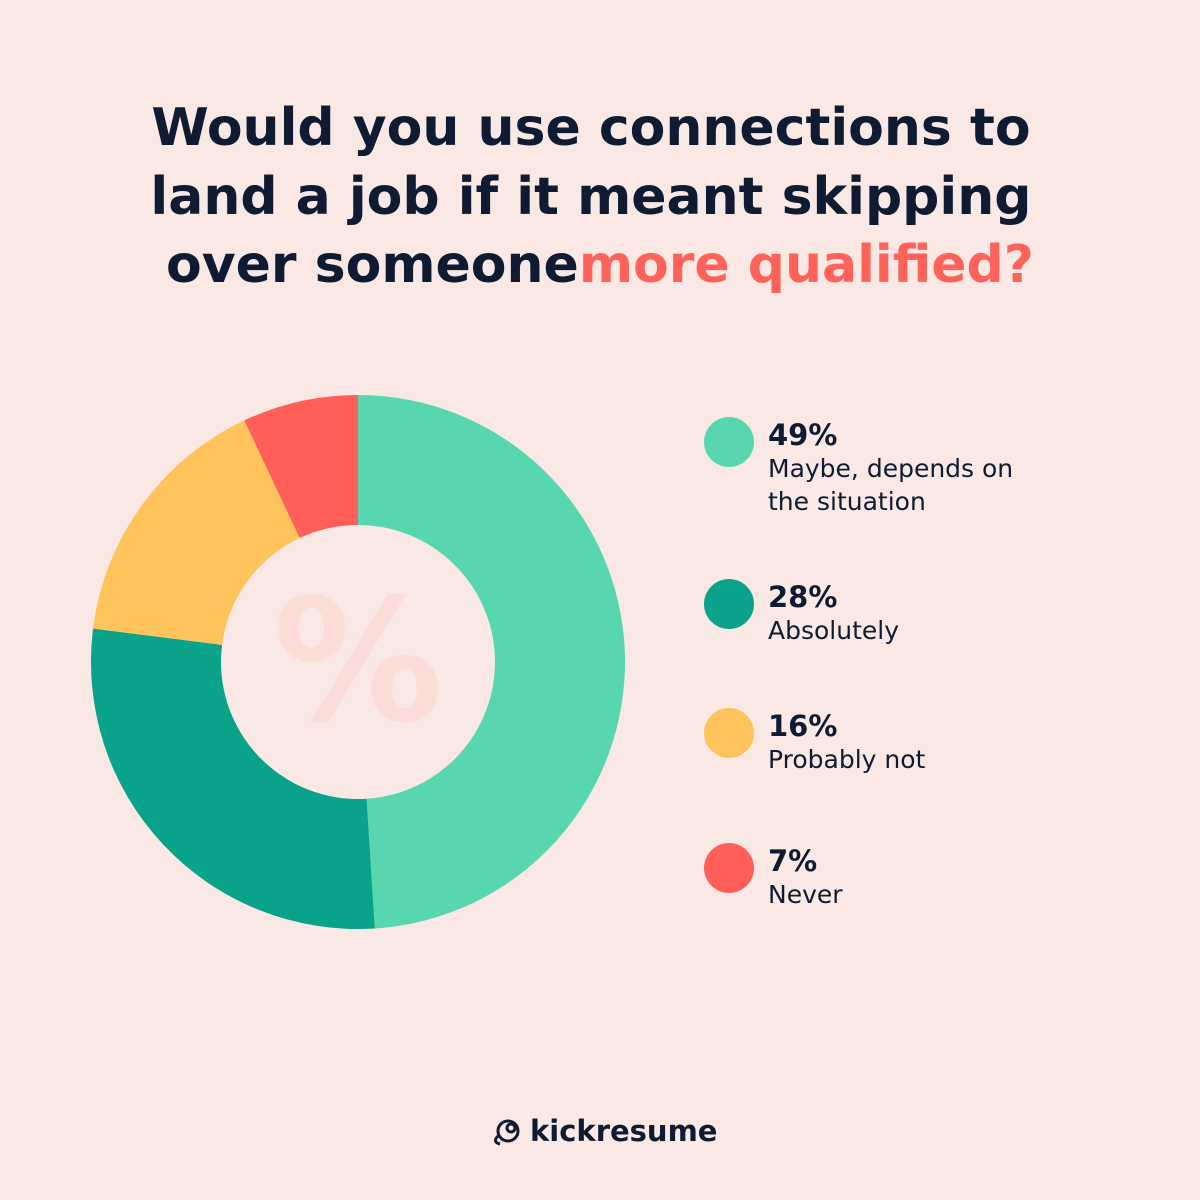 The height and width of the screenshot is (1200, 1200). Describe the element at coordinates (805, 894) in the screenshot. I see `legend-label: Never` at that location.